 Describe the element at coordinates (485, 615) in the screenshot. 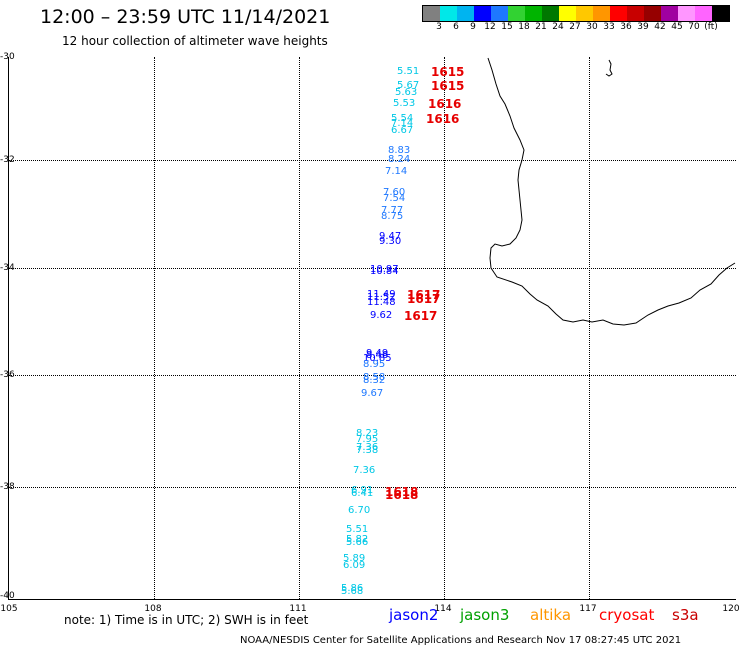

I see `legend-jason3: jason3` at that location.